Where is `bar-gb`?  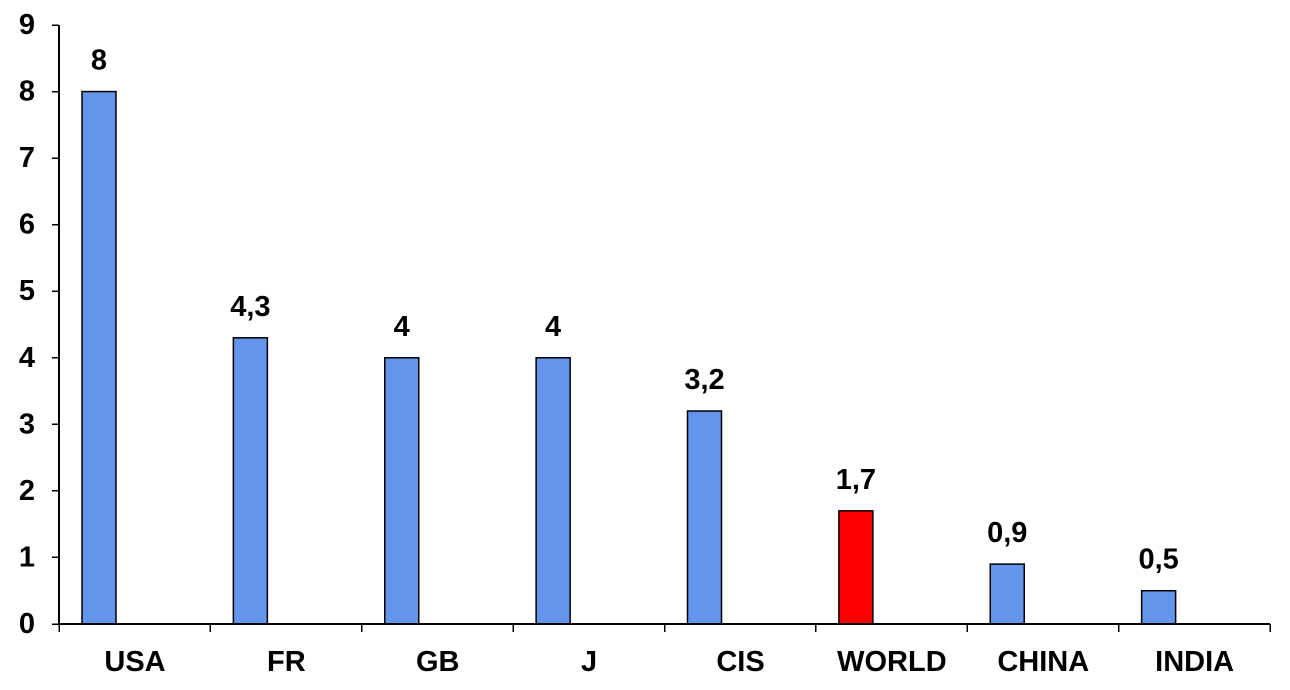 bar-gb is located at coordinates (402, 491).